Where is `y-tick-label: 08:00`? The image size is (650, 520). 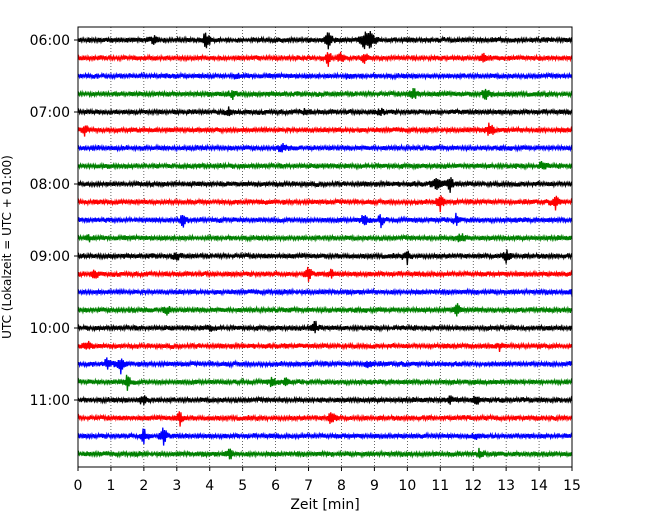
y-tick-label: 08:00 is located at coordinates (50, 185).